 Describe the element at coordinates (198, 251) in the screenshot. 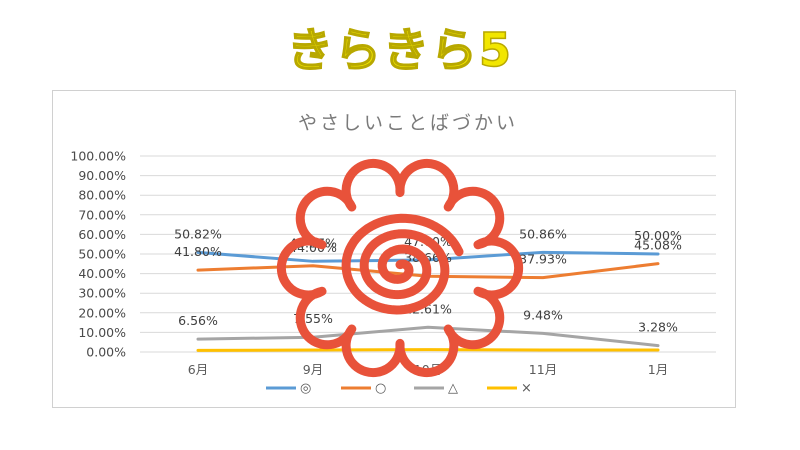

I see `data-label: 41.80%` at that location.